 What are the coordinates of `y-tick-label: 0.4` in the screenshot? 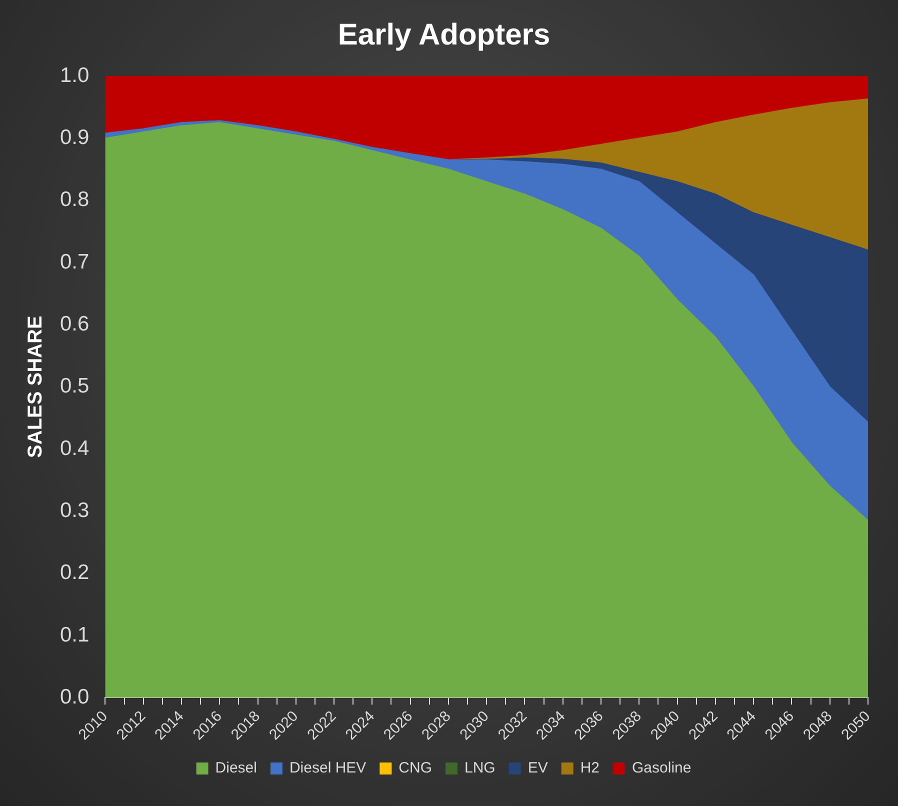 It's located at (75, 448).